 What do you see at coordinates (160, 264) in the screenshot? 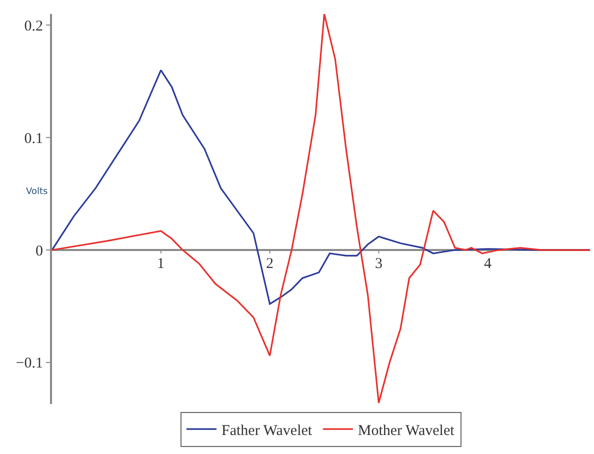
I see `x-tick-label: 1` at bounding box center [160, 264].